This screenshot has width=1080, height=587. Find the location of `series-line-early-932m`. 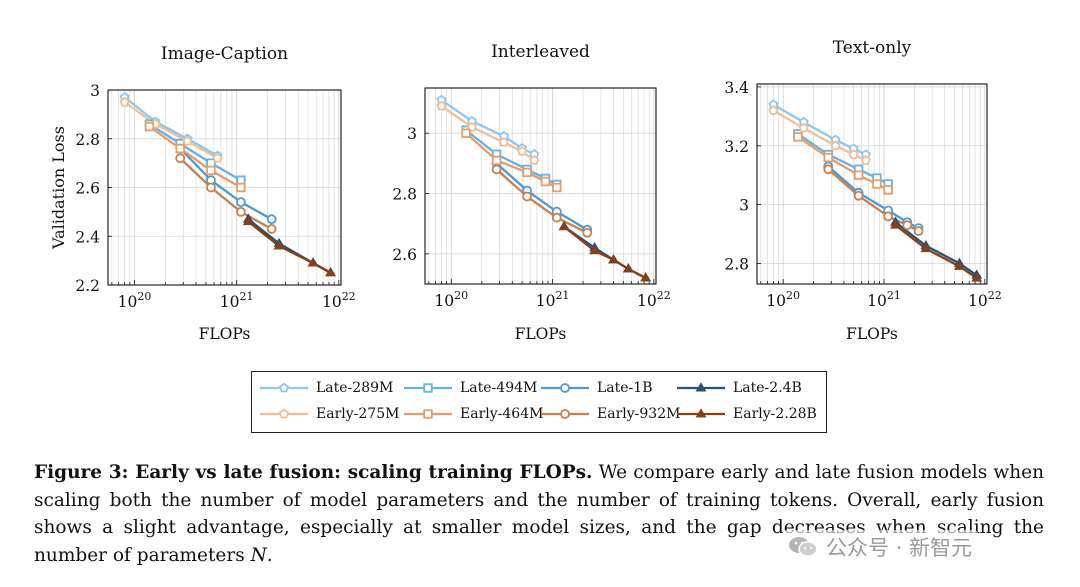

series-line-early-932m is located at coordinates (541, 201).